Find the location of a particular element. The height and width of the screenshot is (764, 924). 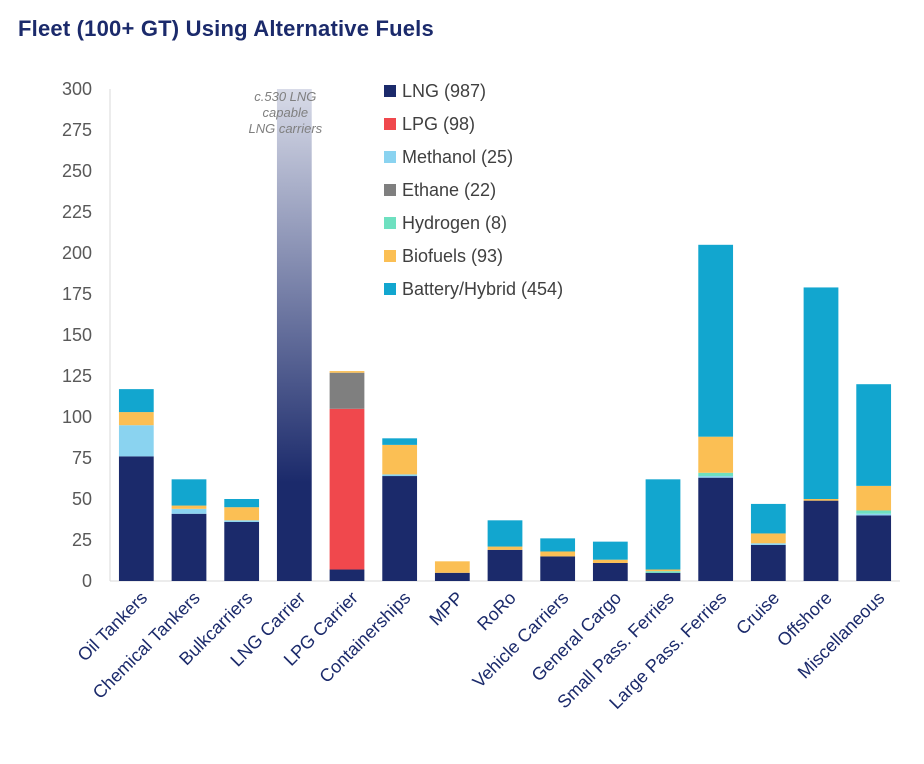

bar-segment-small-pass-ferries-lng is located at coordinates (663, 576).